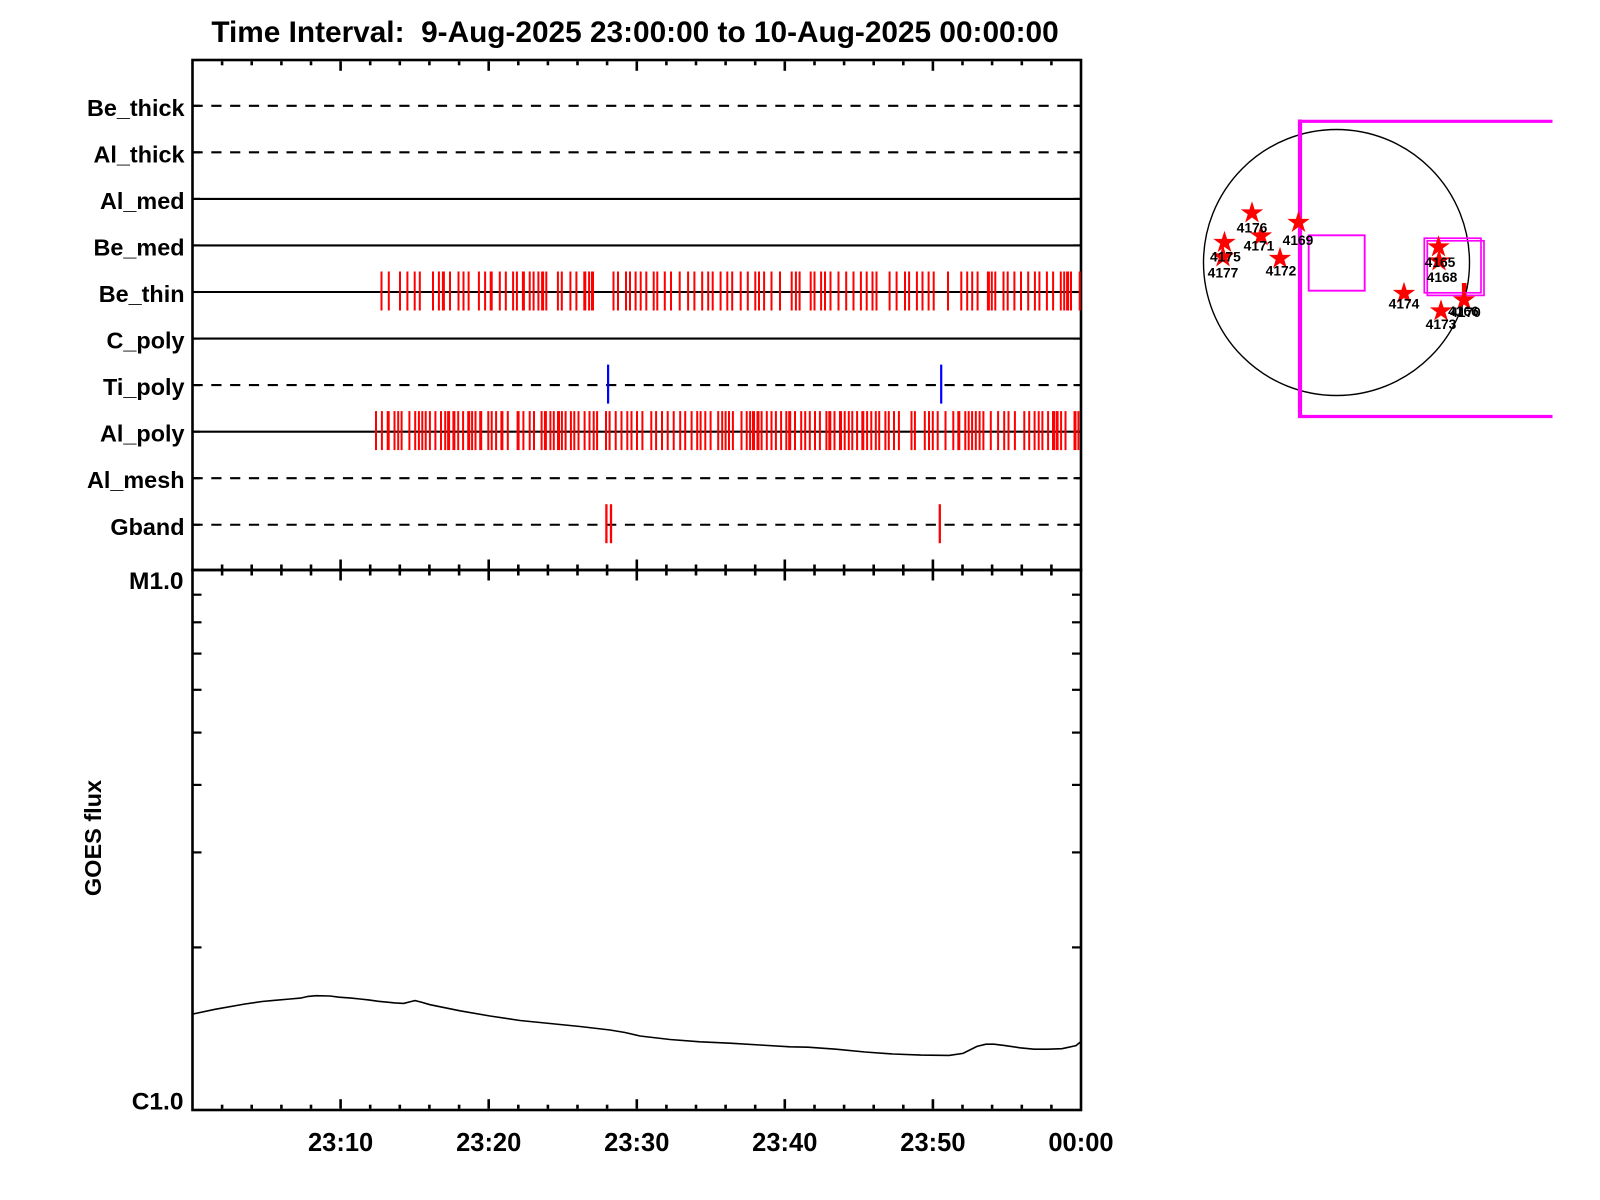 The image size is (1600, 1200). Describe the element at coordinates (1259, 246) in the screenshot. I see `svg-text: 4171` at that location.